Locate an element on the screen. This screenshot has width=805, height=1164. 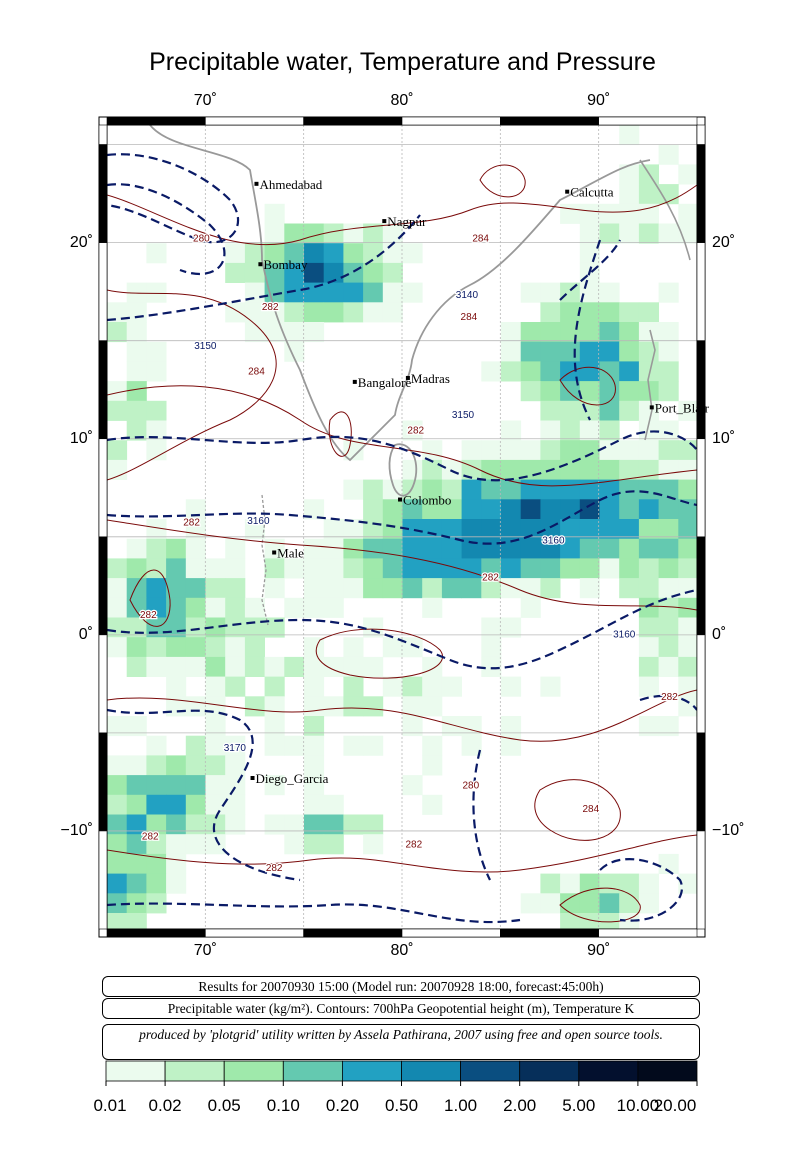
city-port-blair: Port_Blair is located at coordinates (679, 407).